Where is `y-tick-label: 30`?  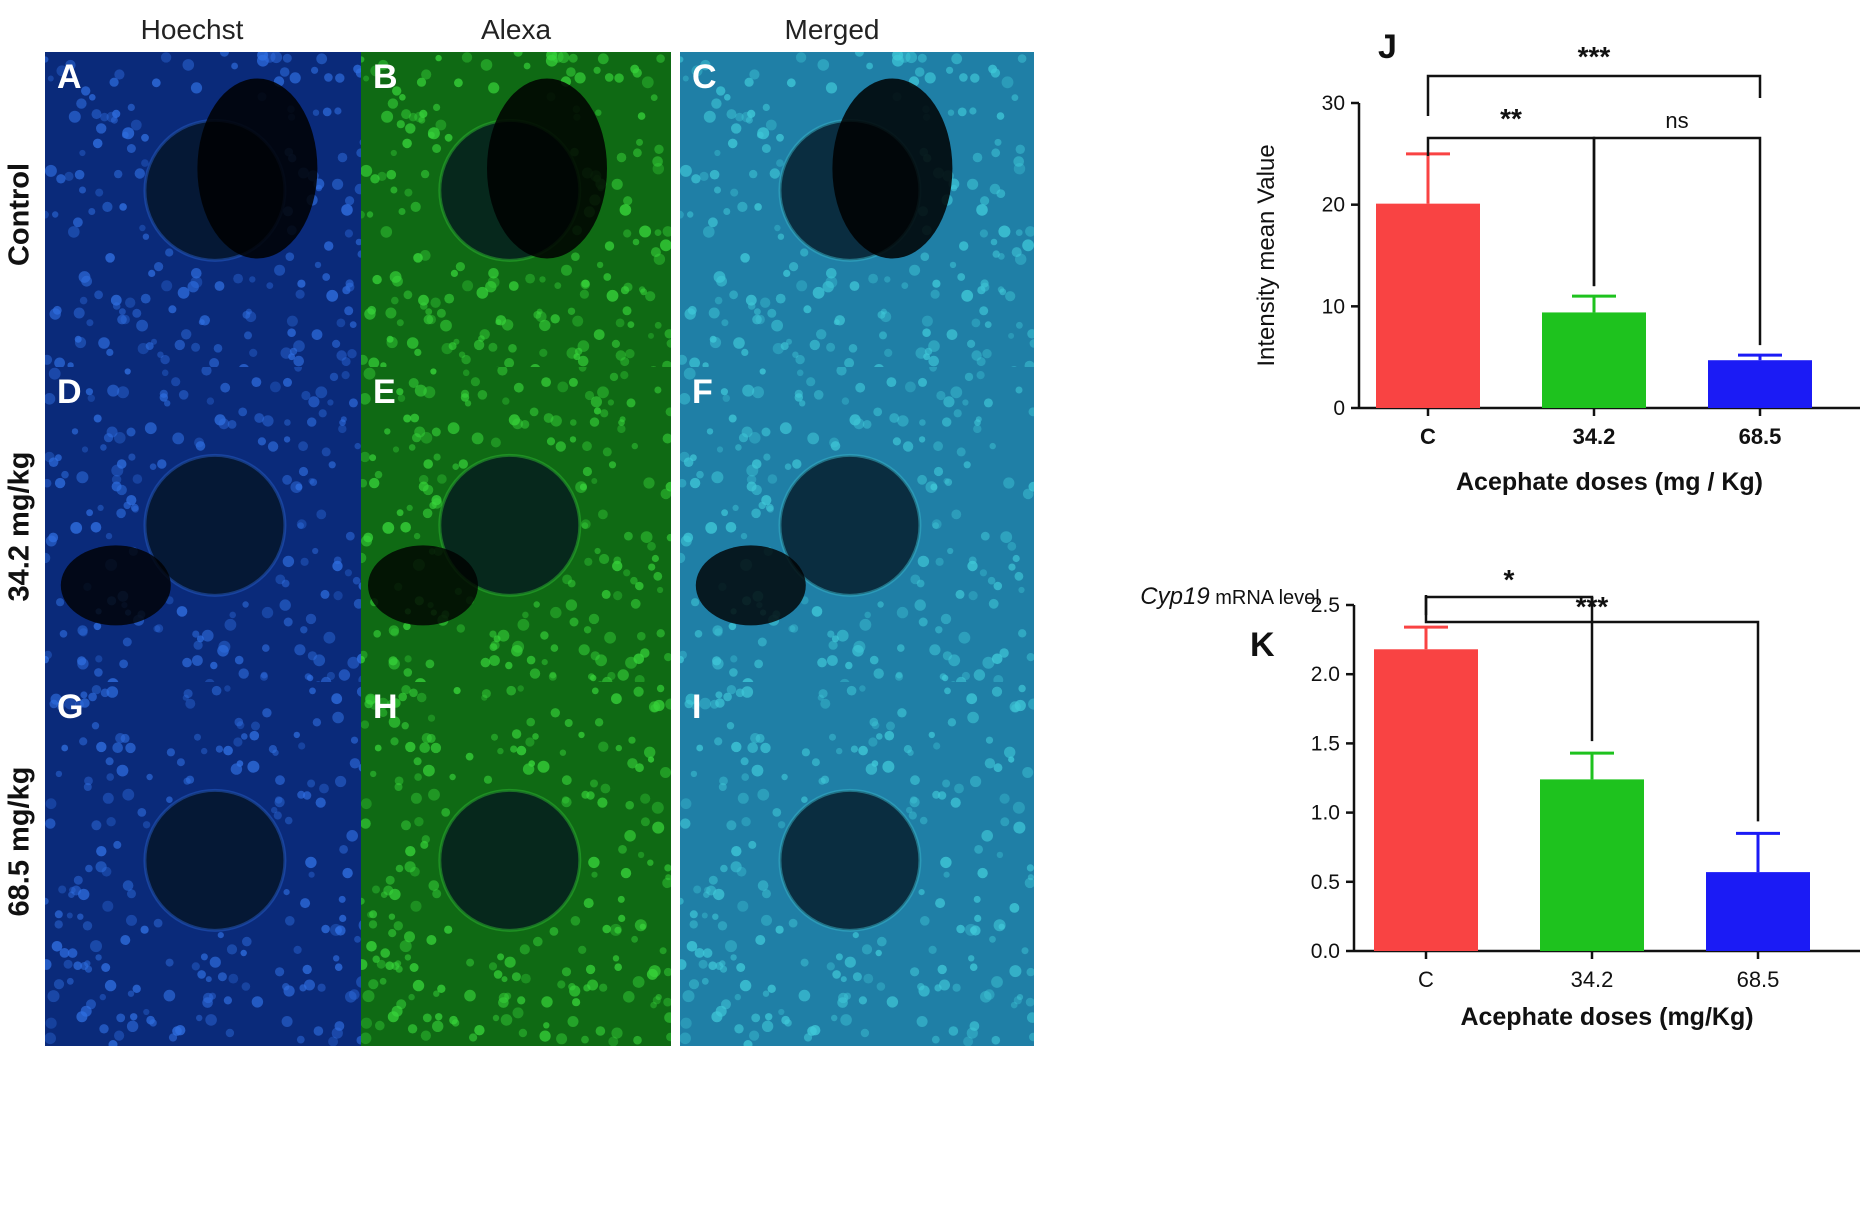 y-tick-label: 30 is located at coordinates (1333, 103).